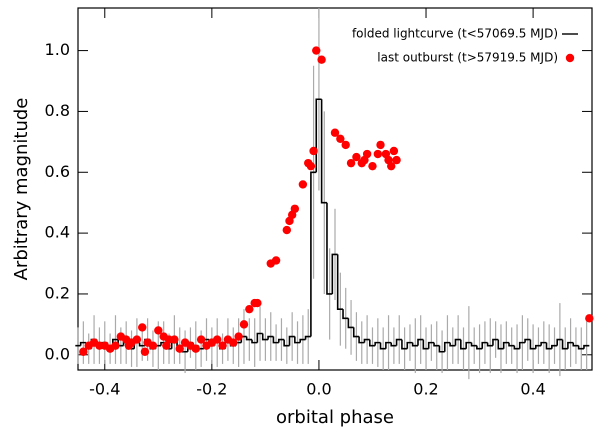  I want to click on x-tick-label: -0.2, so click(211, 389).